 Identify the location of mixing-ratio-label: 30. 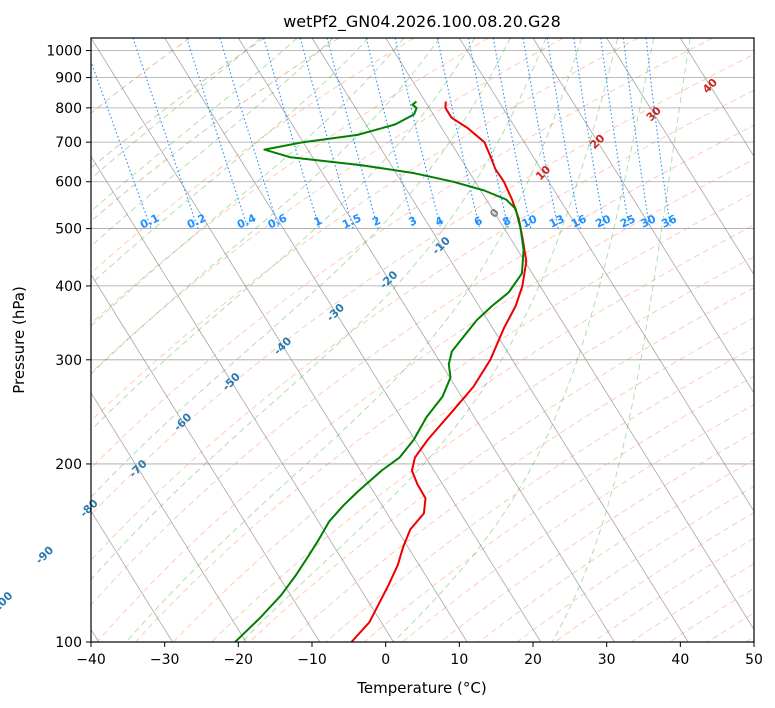
(649, 221).